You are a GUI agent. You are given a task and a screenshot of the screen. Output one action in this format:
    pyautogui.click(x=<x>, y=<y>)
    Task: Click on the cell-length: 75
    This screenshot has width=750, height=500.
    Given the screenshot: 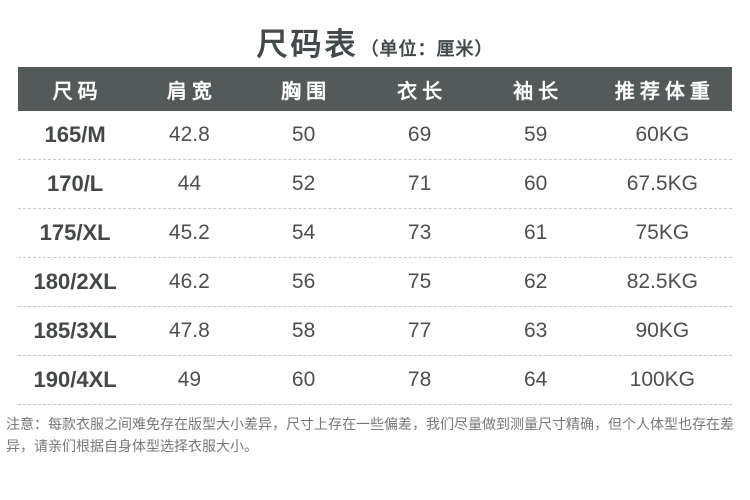 What is the action you would take?
    pyautogui.click(x=419, y=281)
    